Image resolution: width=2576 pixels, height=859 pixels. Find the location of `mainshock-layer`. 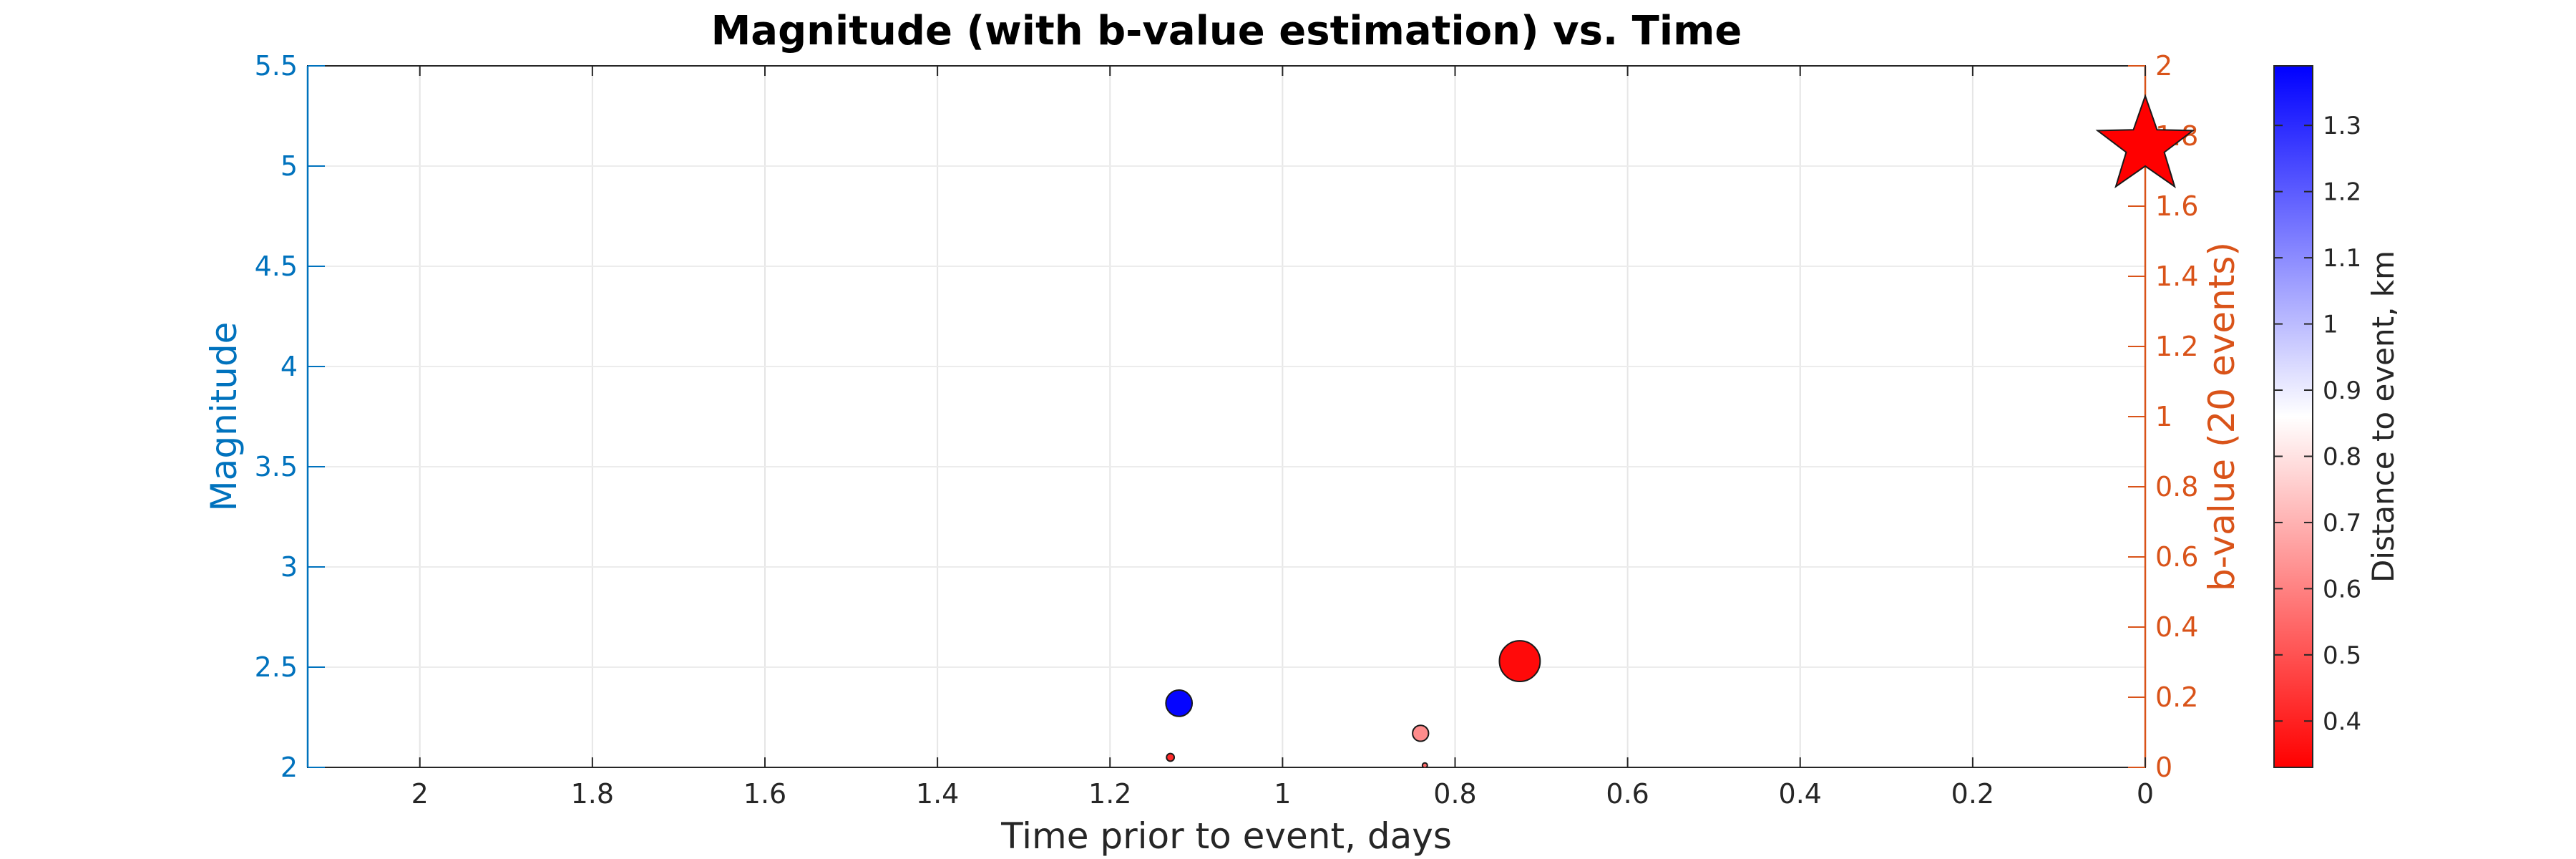

mainshock-layer is located at coordinates (2145, 141).